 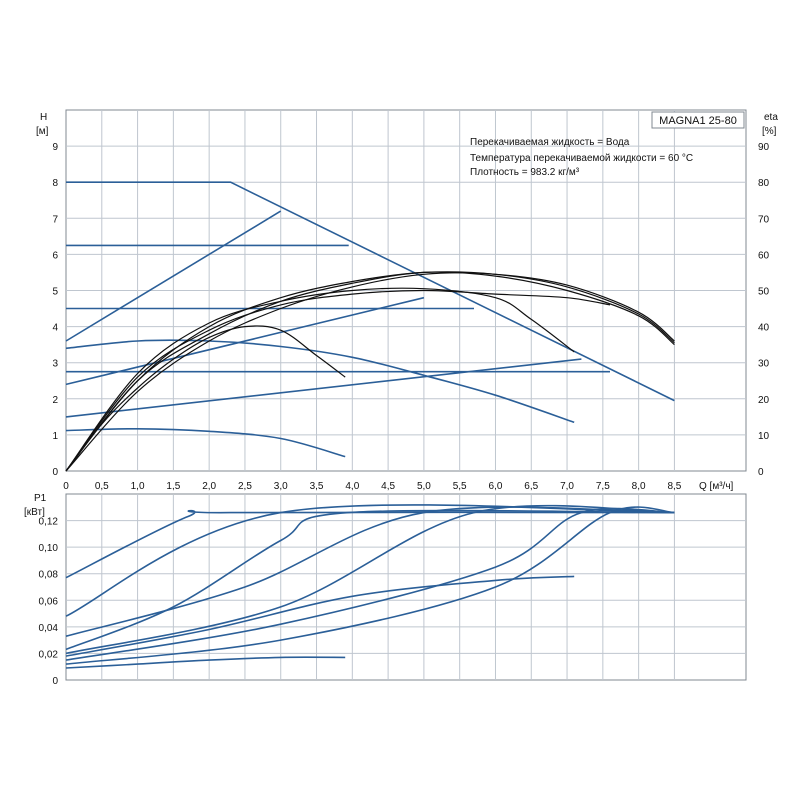 What do you see at coordinates (209, 486) in the screenshot?
I see `x-tick-label: 2,0` at bounding box center [209, 486].